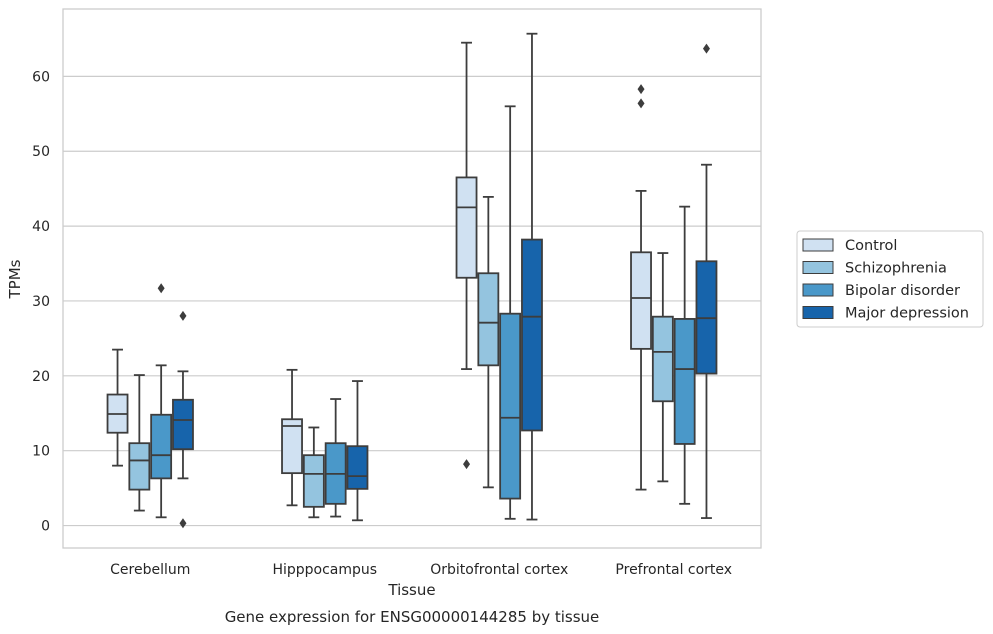  I want to click on x-tick-label: Orbitofrontal cortex, so click(499, 570).